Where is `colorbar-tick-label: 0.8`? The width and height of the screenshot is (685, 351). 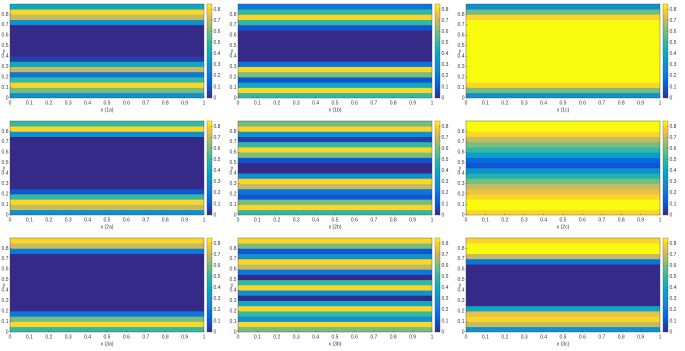 colorbar-tick-label: 0.8 is located at coordinates (217, 127).